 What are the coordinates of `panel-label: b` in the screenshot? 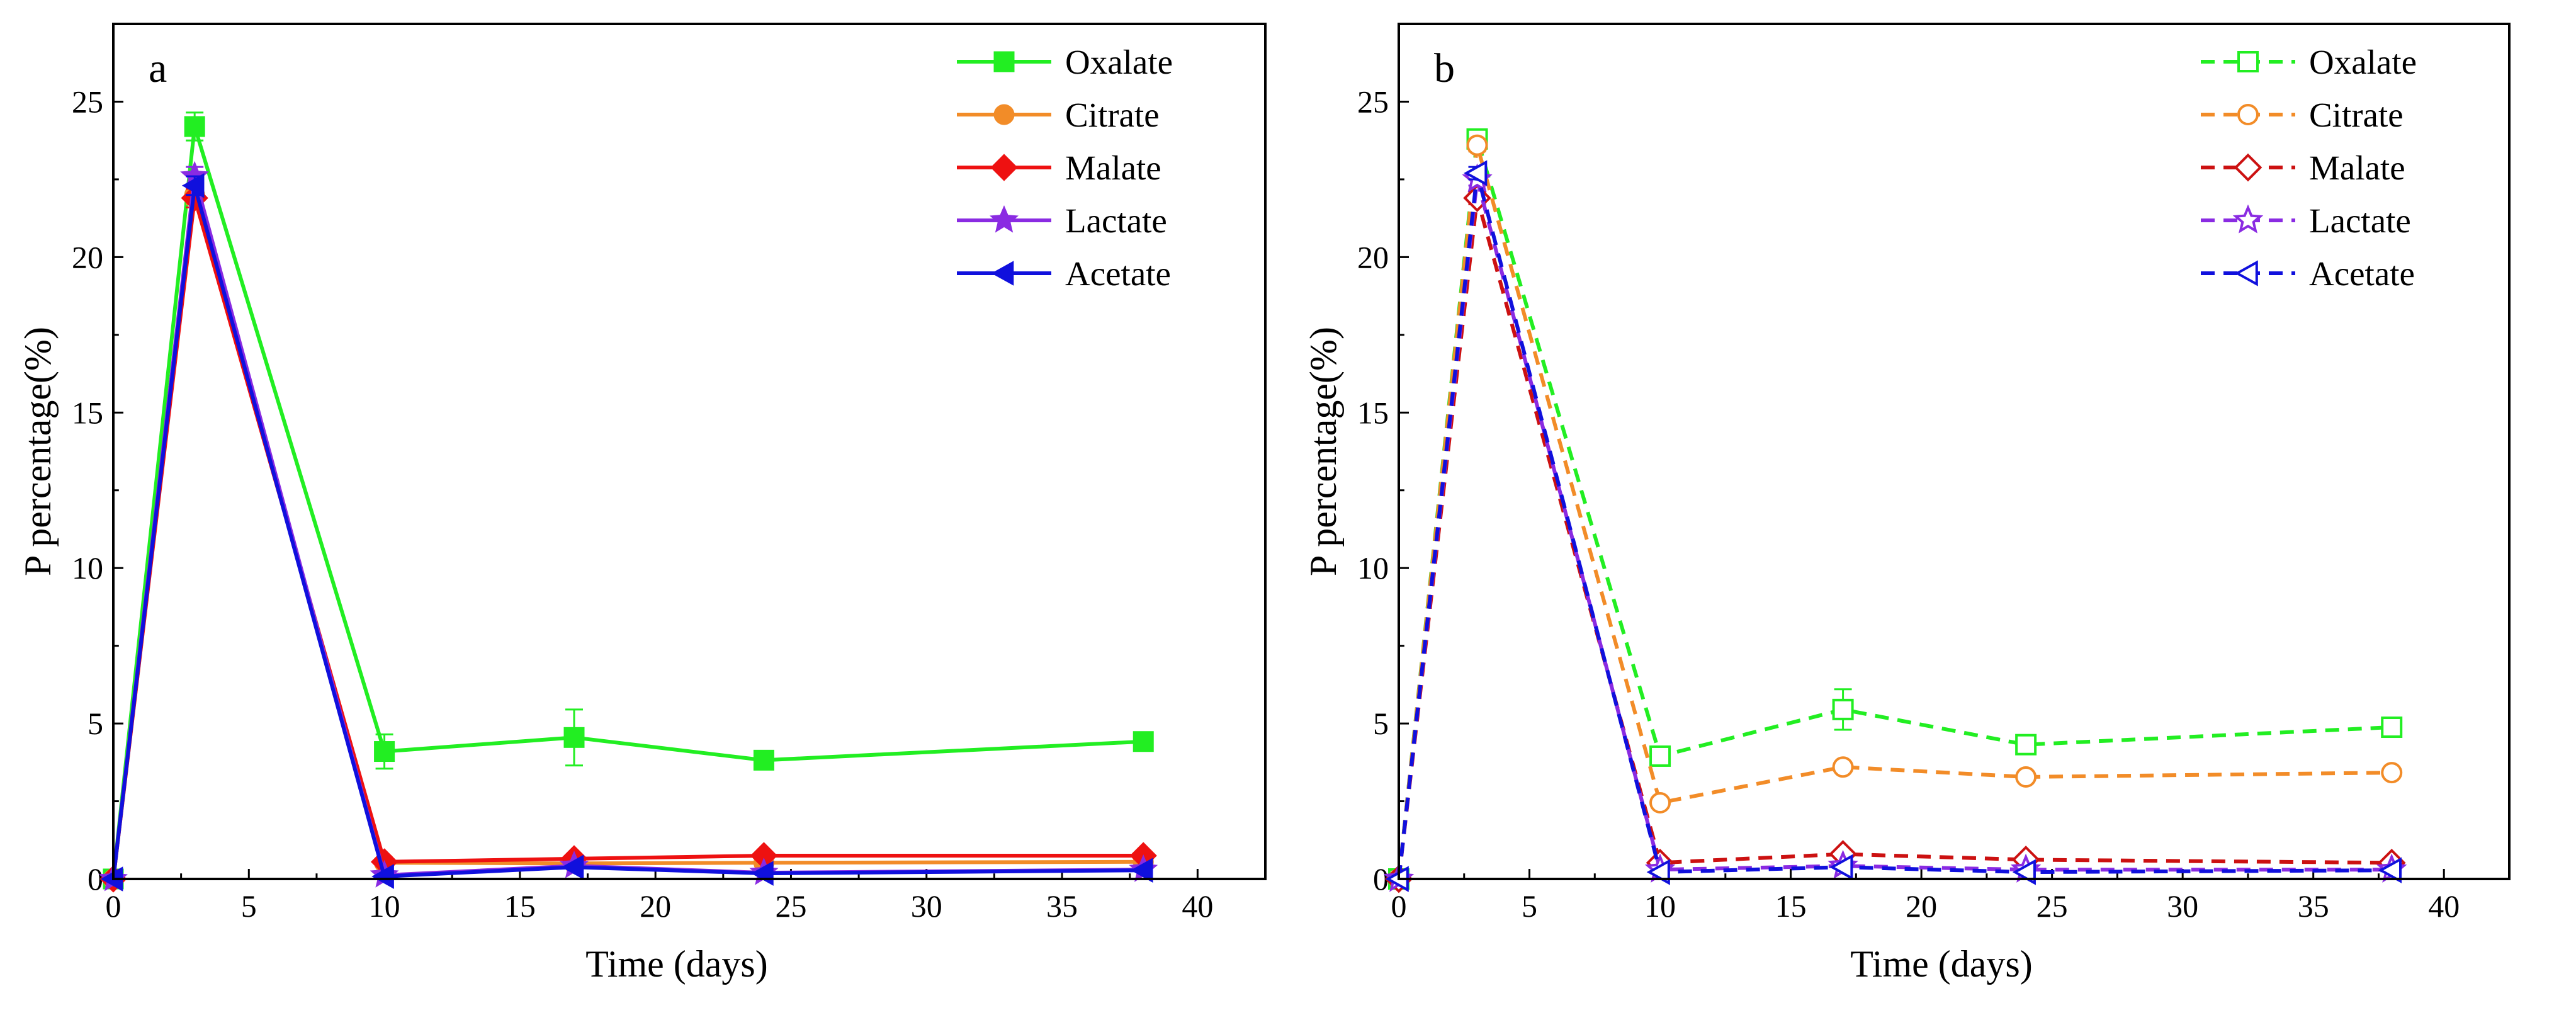 It's located at (1444, 68).